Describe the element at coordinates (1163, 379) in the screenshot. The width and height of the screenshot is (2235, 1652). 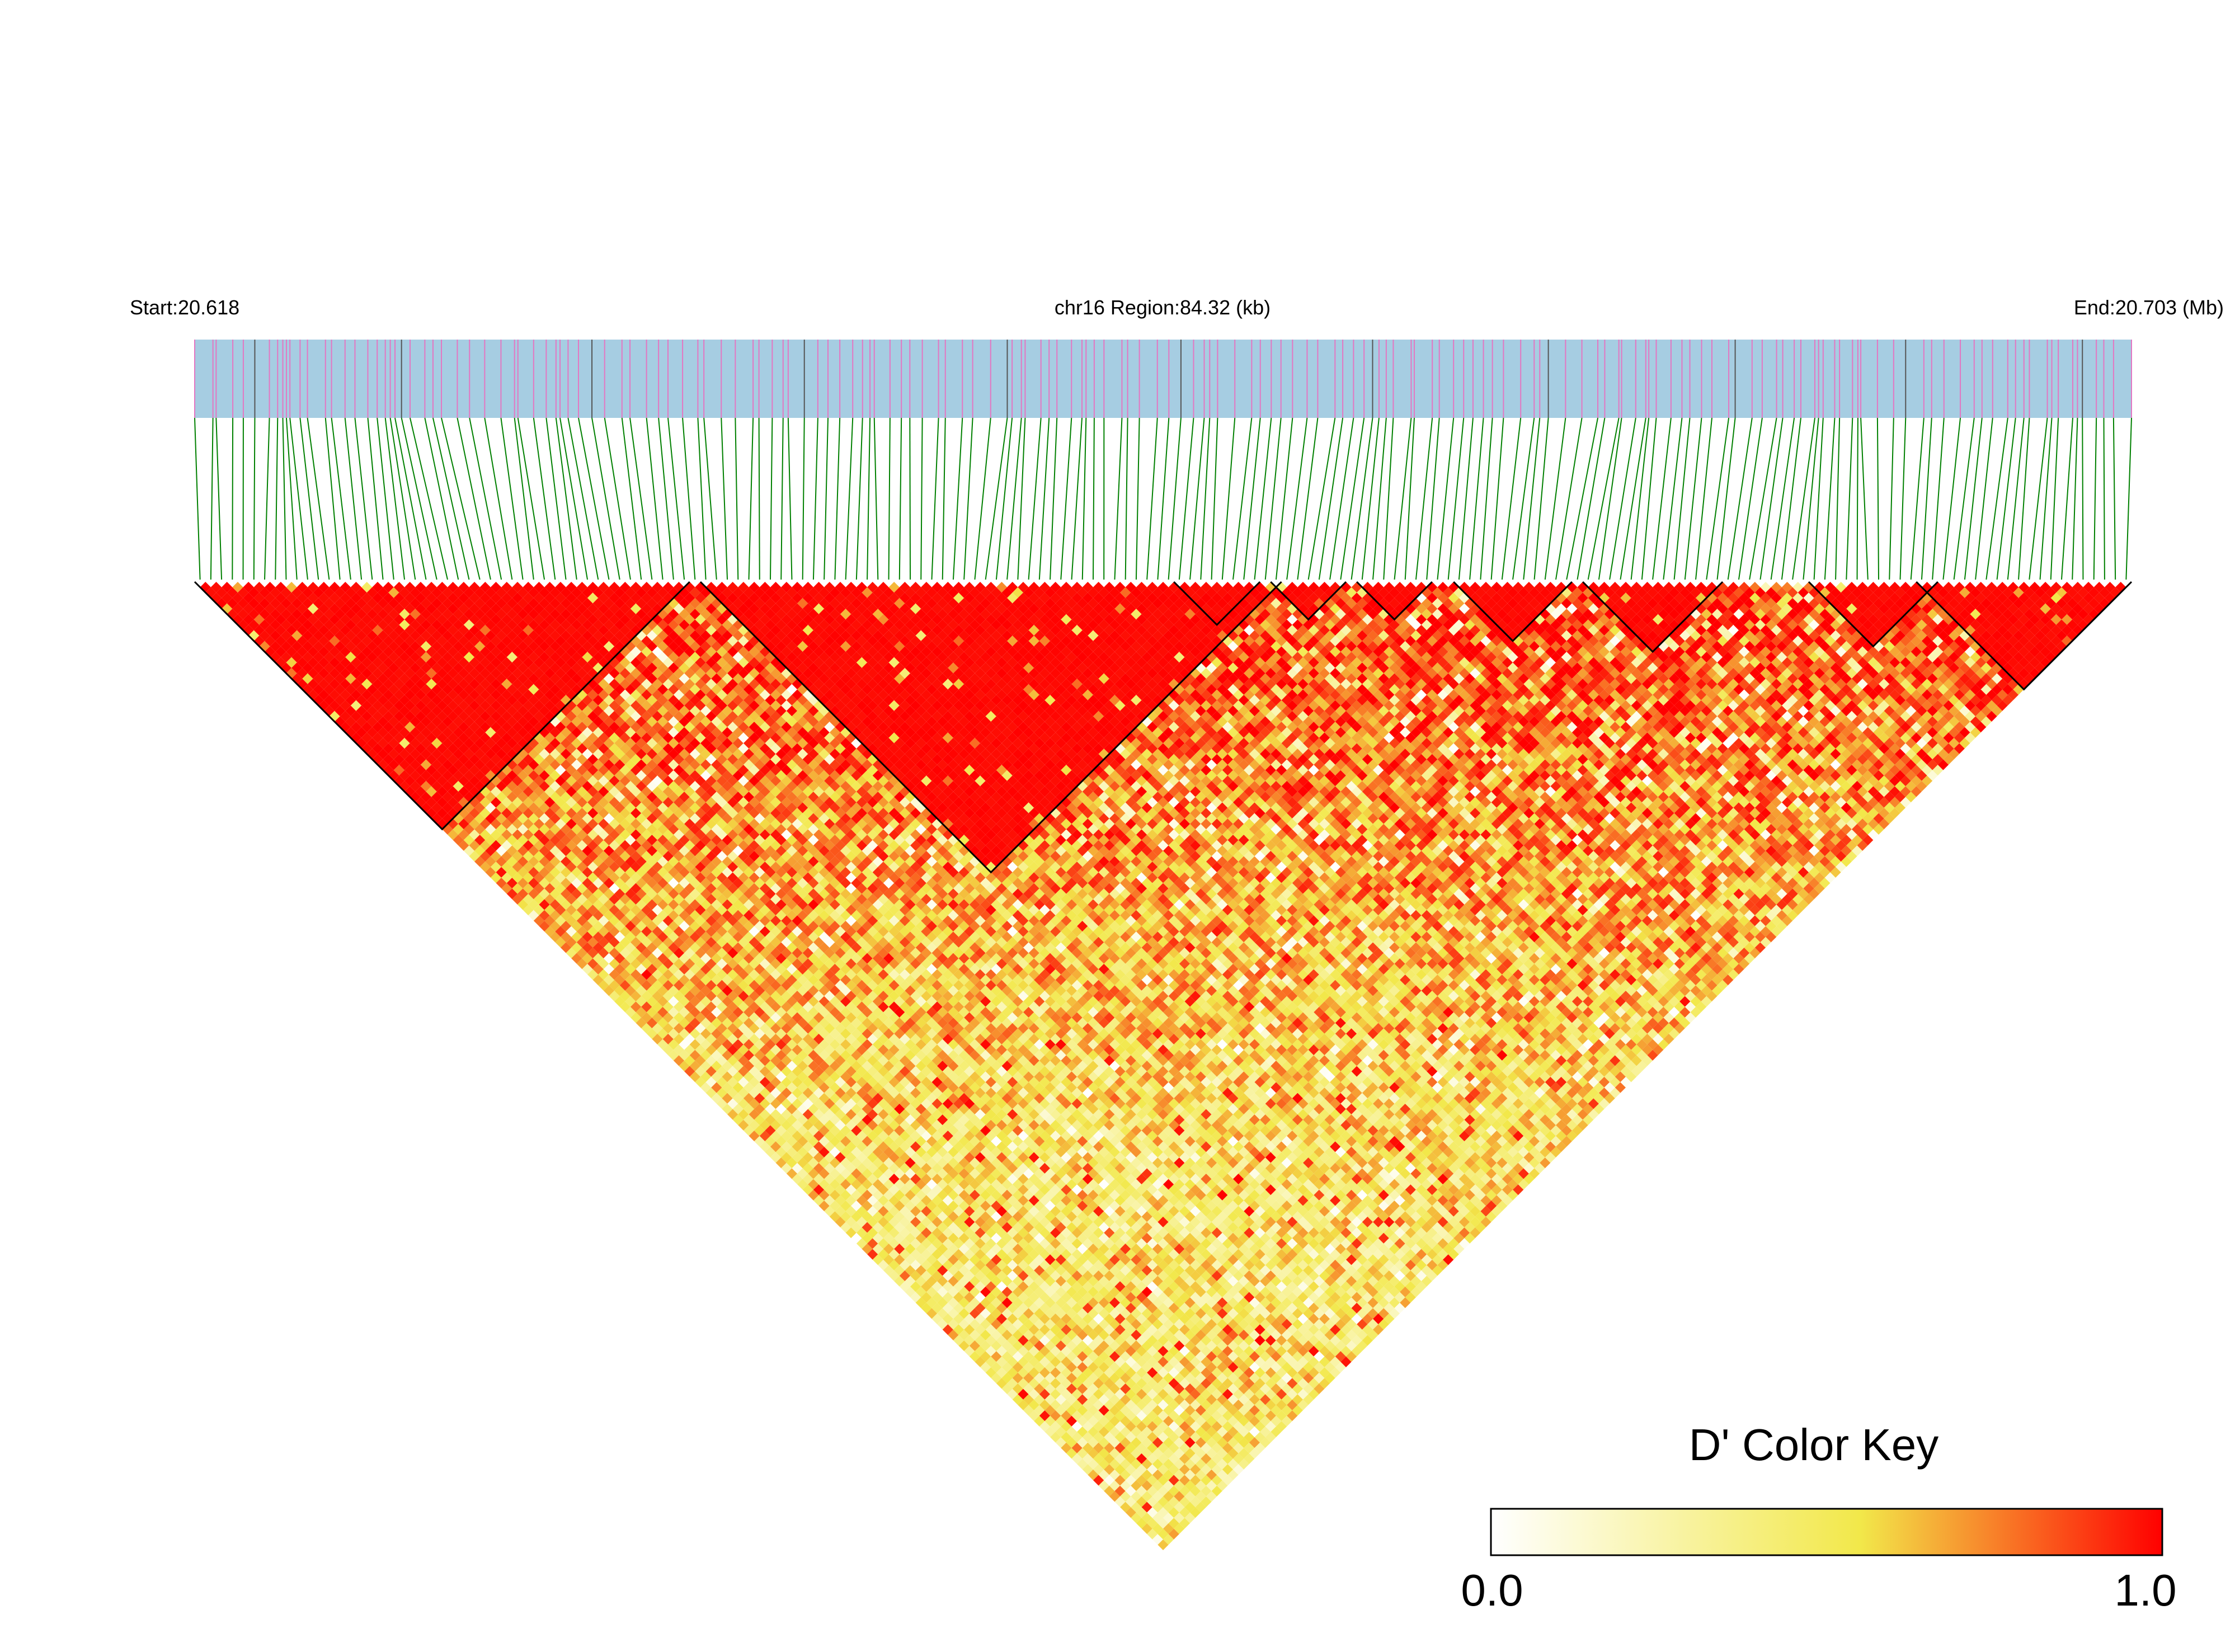
I see `snp-position-marks` at that location.